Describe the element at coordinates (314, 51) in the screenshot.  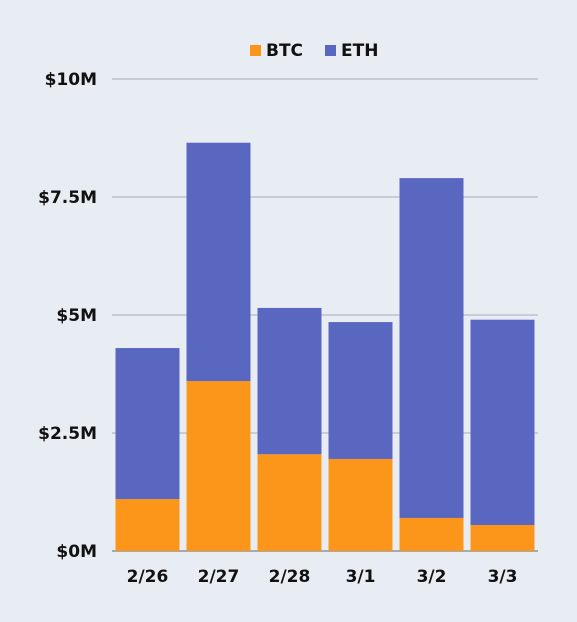
I see `legend: BTC ETH` at that location.